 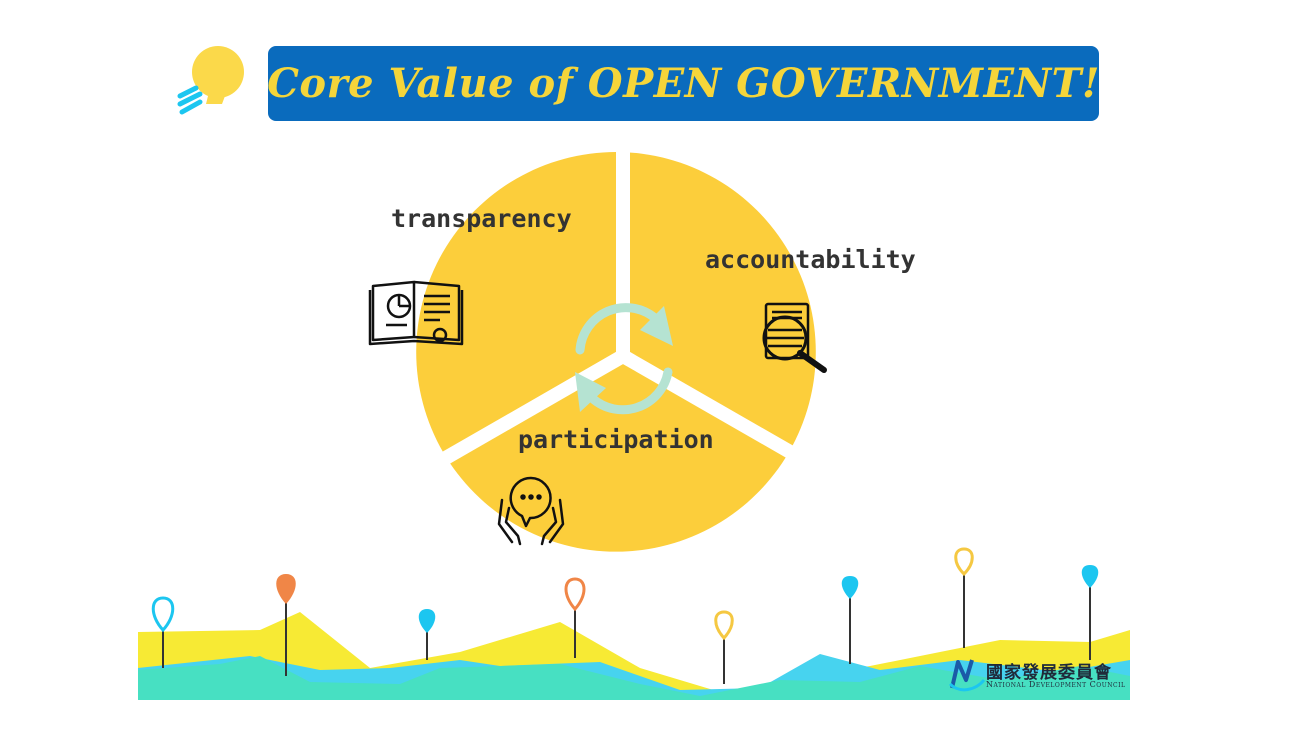 What do you see at coordinates (531, 511) in the screenshot?
I see `hands-speech-icon` at bounding box center [531, 511].